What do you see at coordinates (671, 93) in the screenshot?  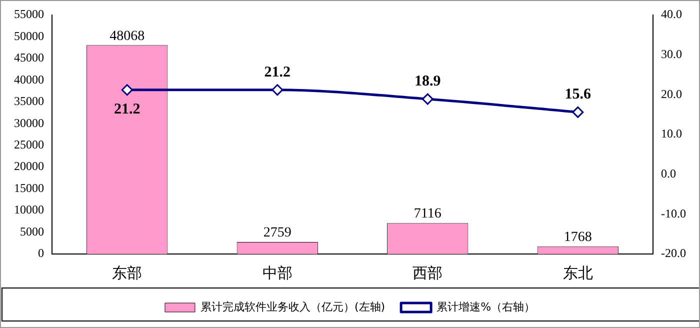 I see `y2-tick-label: 20.0` at bounding box center [671, 93].